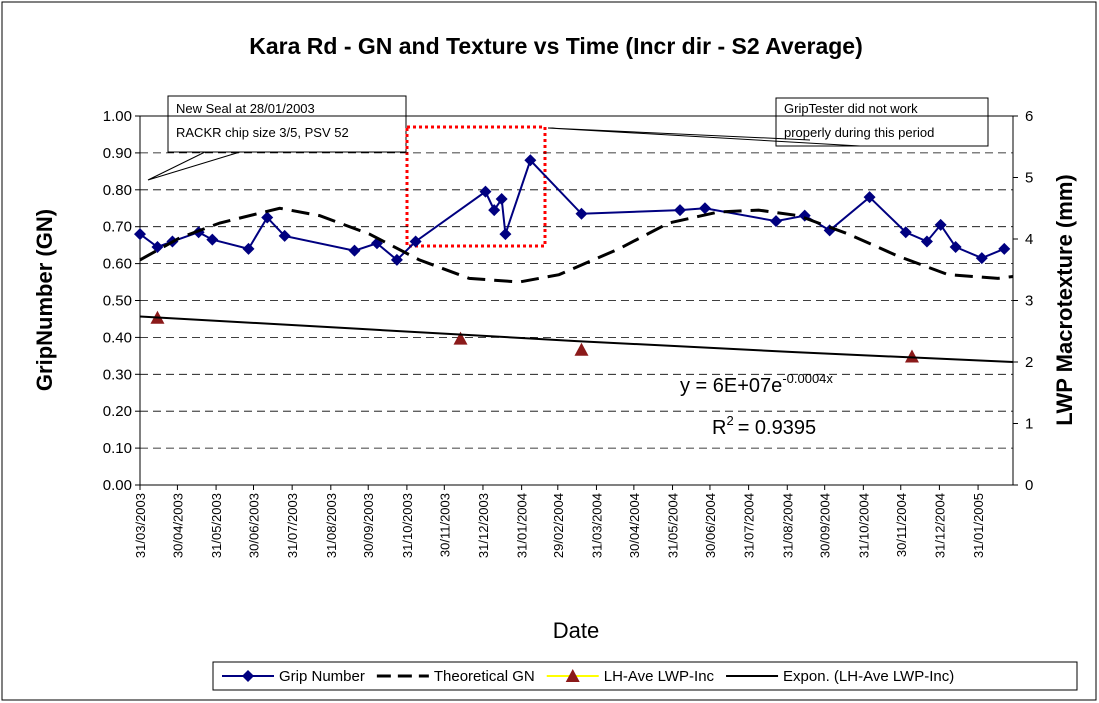 Image resolution: width=1099 pixels, height=703 pixels. I want to click on y2-tick-label: 3, so click(1029, 301).